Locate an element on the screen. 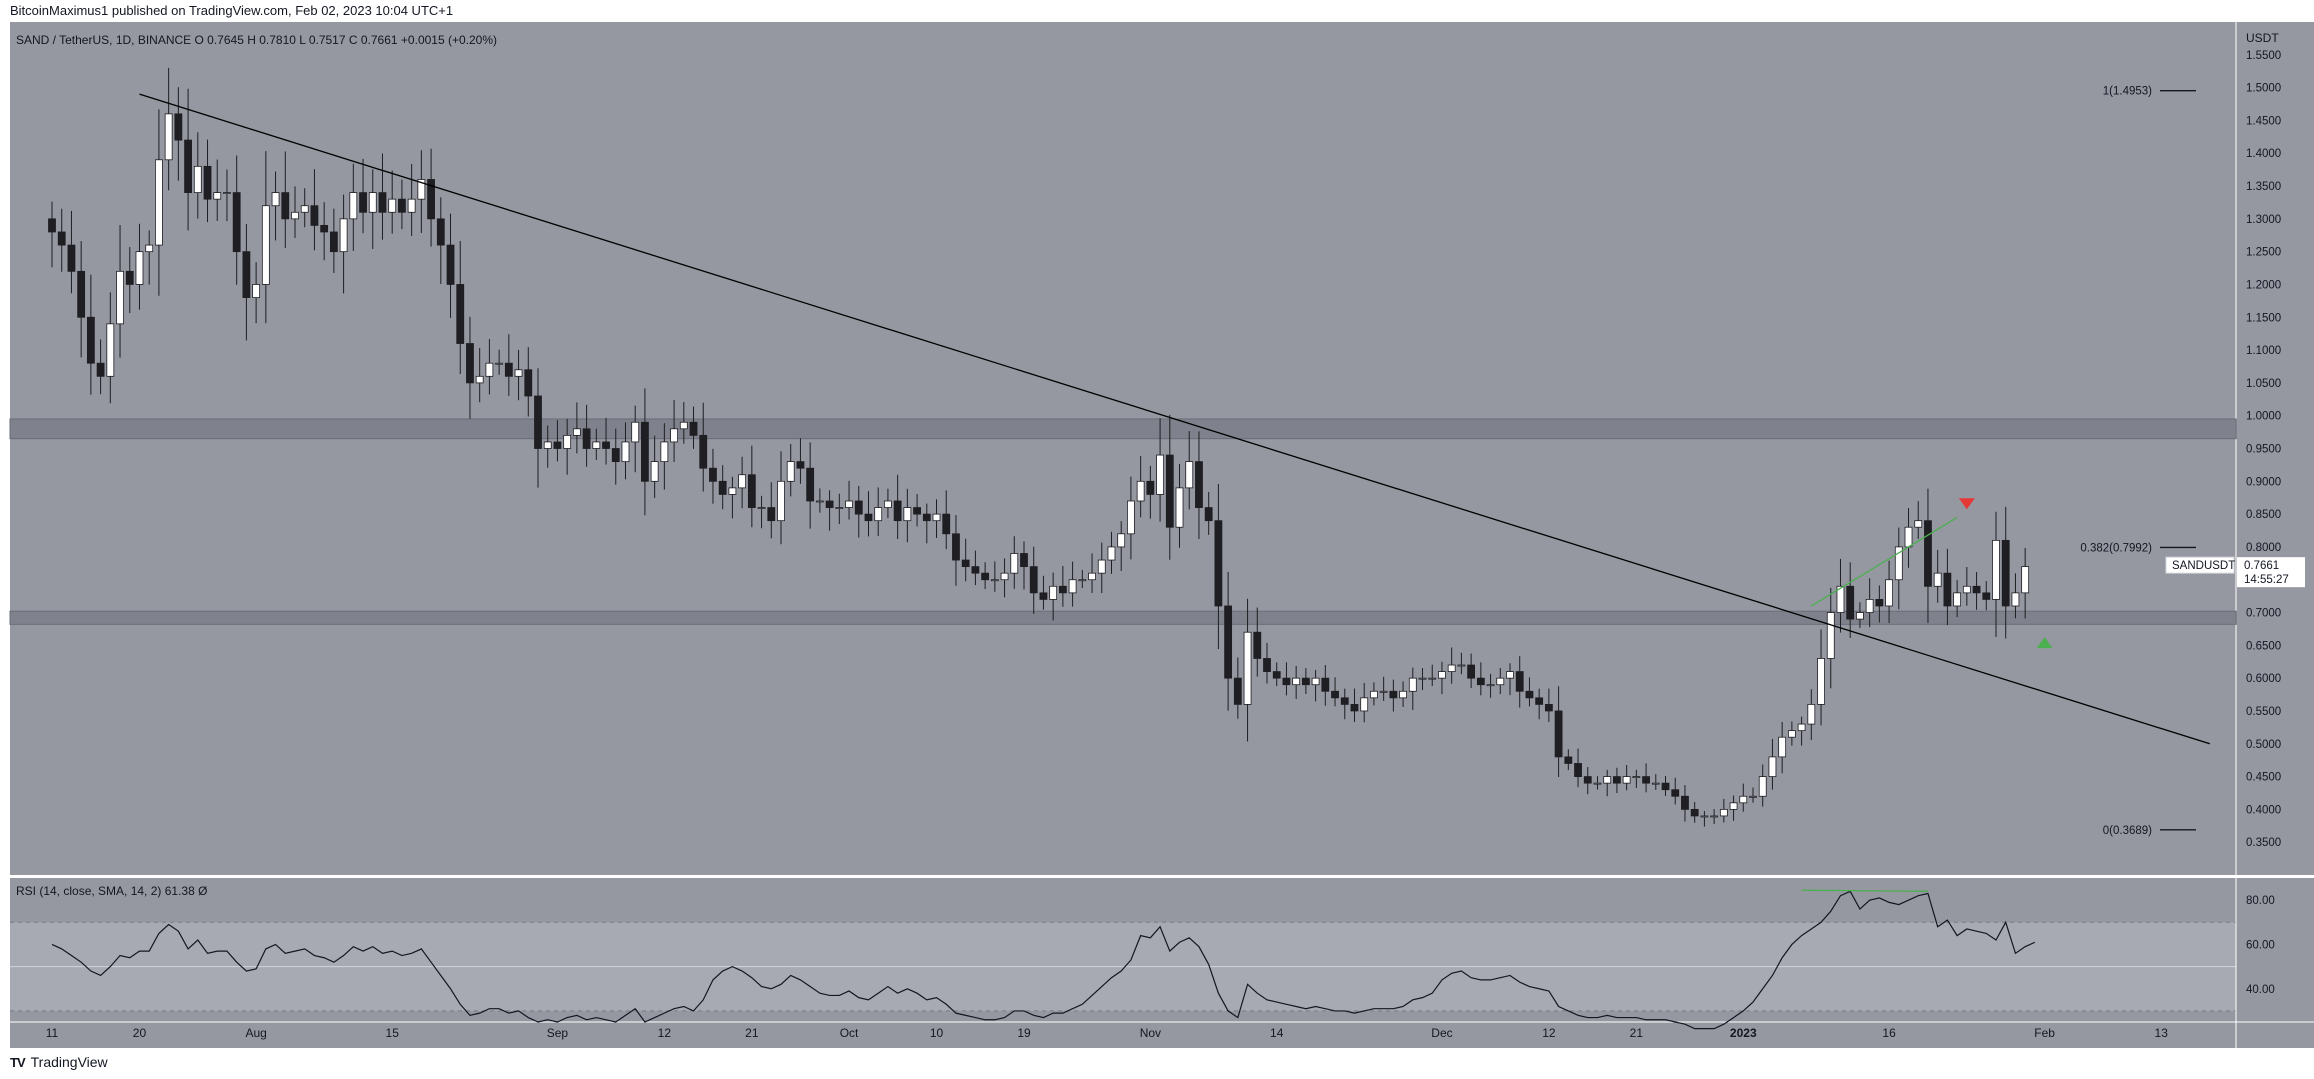 The width and height of the screenshot is (2314, 1079). price-tick-label: 1.0000 is located at coordinates (2263, 417).